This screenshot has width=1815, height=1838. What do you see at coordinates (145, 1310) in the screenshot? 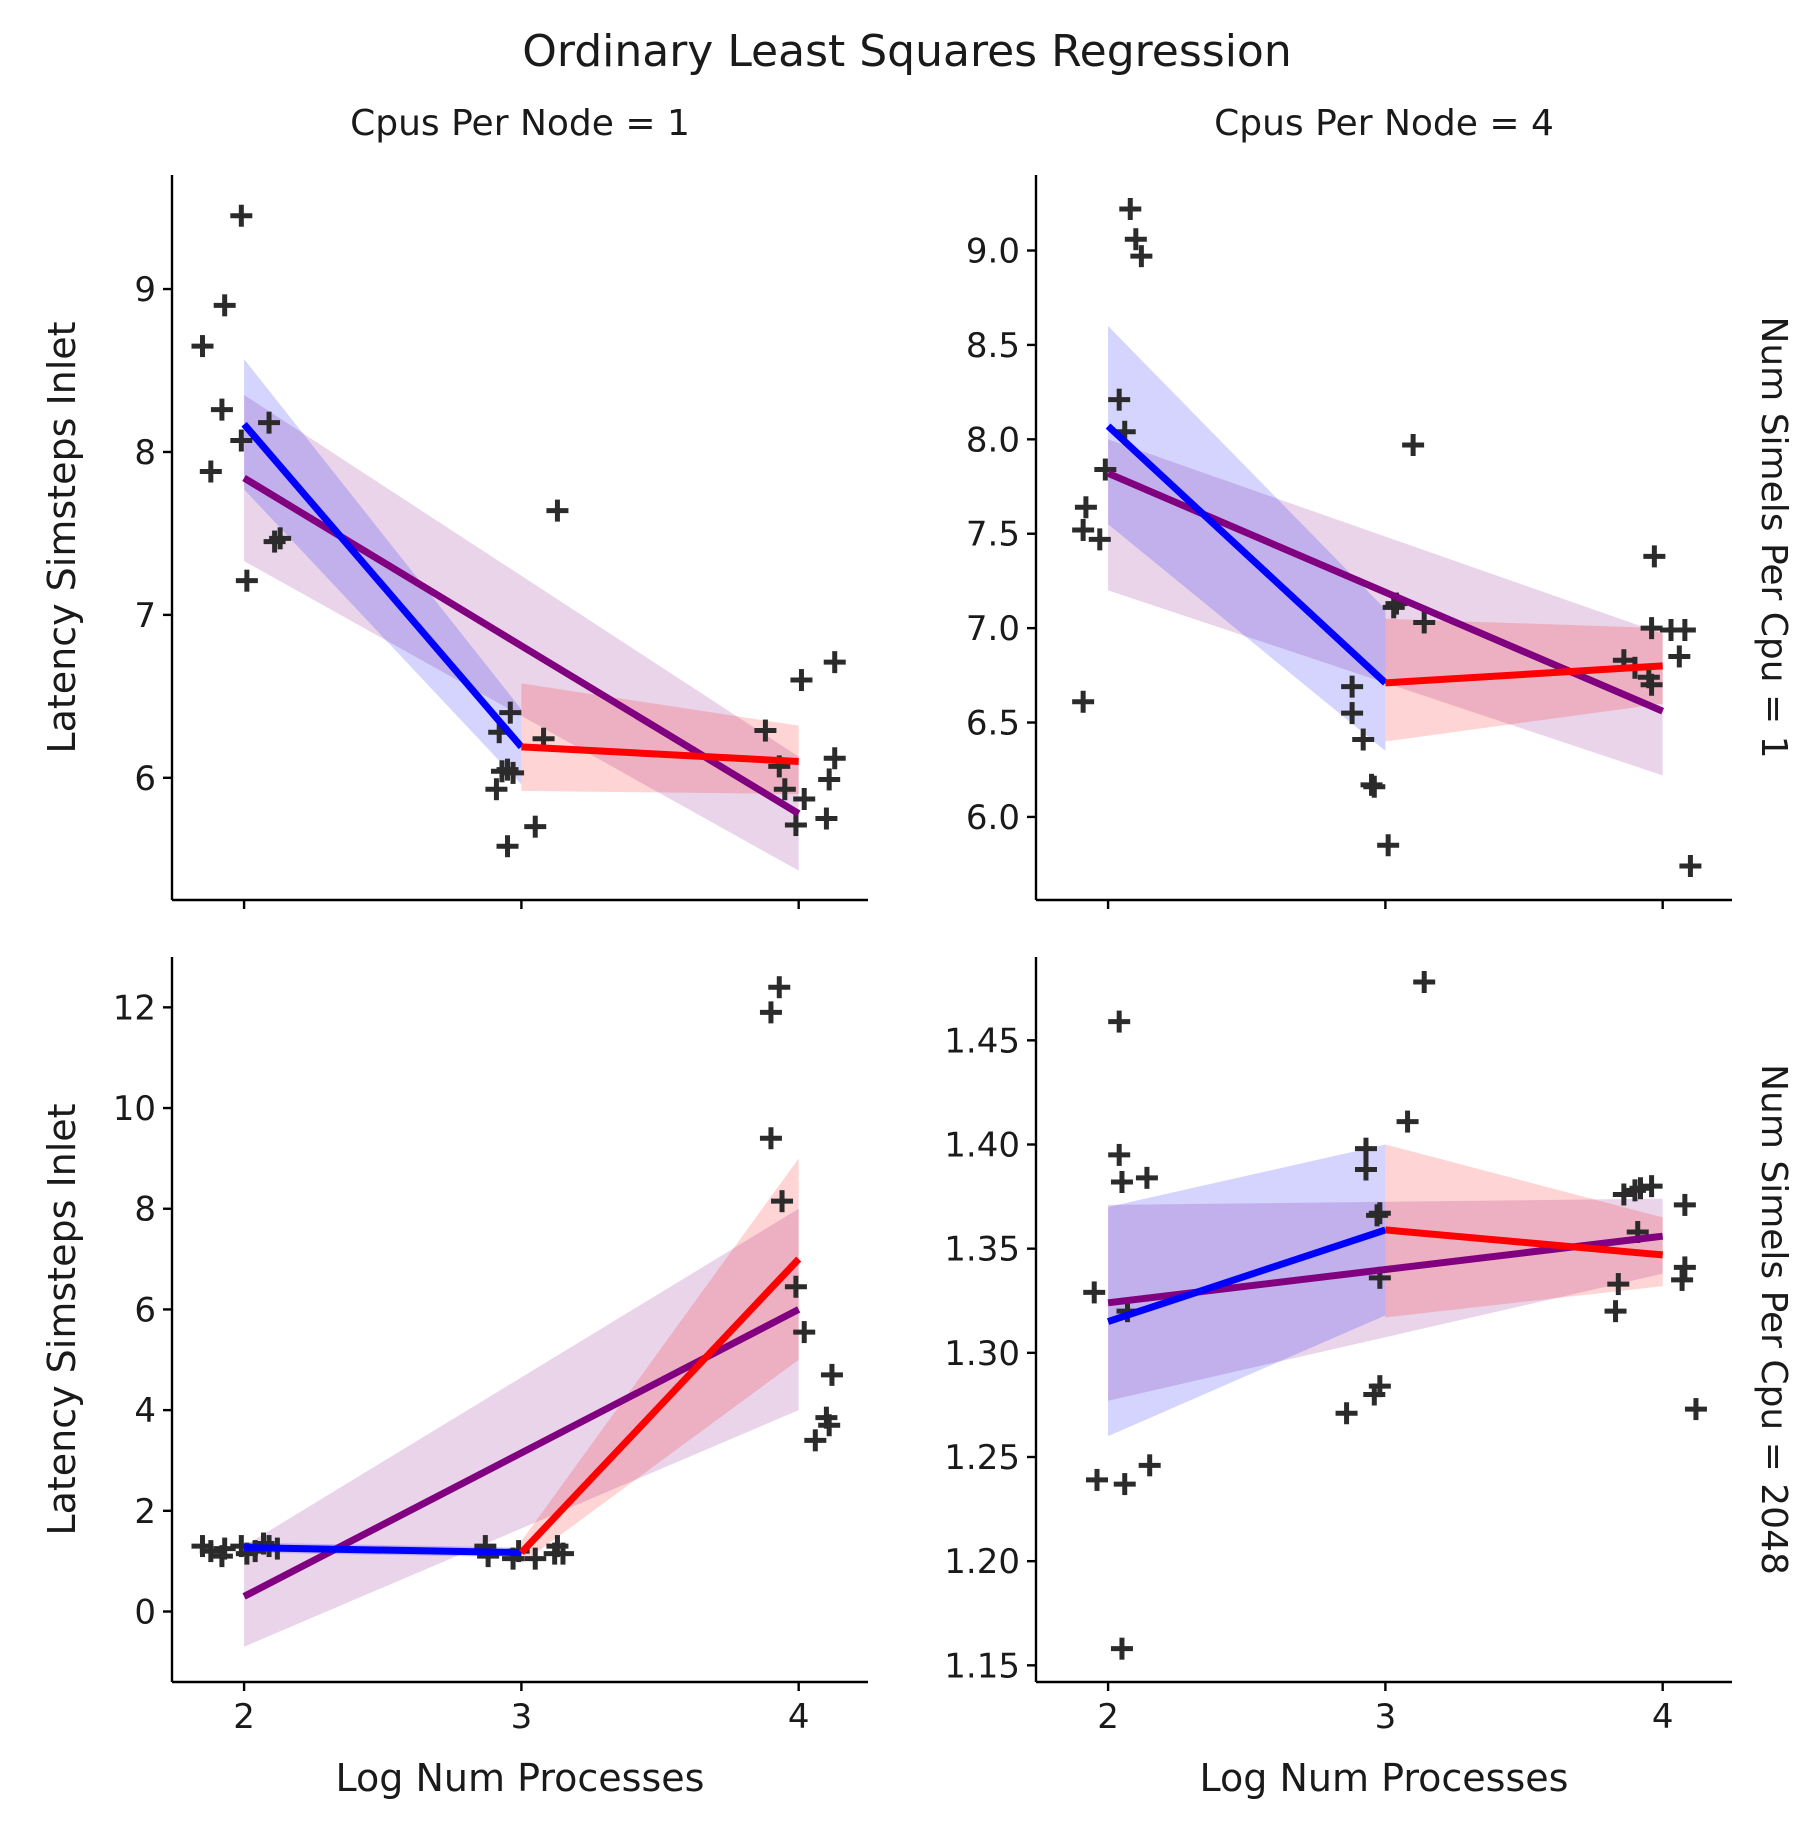
I see `y-tick-label: 6` at bounding box center [145, 1310].